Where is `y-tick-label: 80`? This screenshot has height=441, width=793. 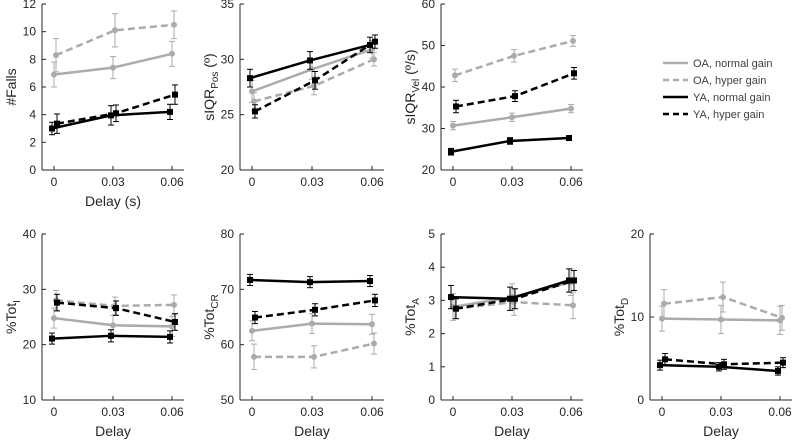 y-tick-label: 80 is located at coordinates (228, 234).